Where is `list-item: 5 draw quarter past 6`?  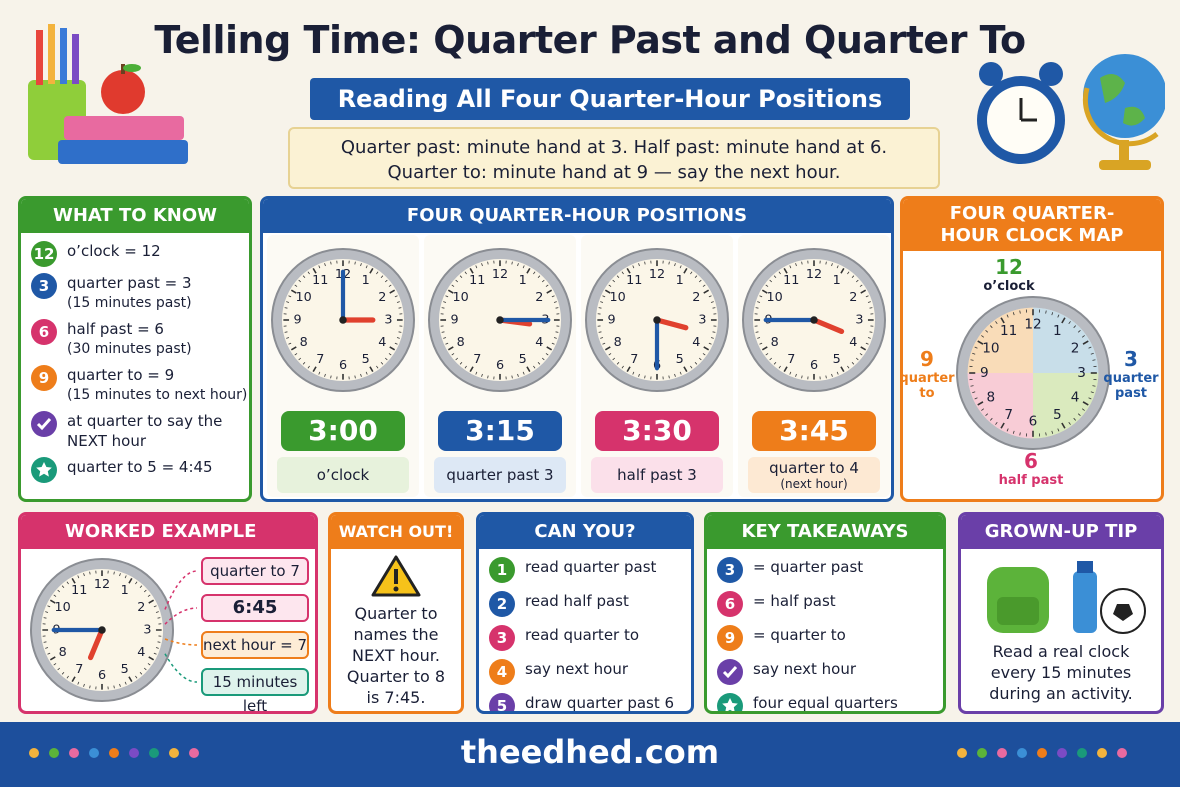
list-item: 5 draw quarter past 6 is located at coordinates (590, 702).